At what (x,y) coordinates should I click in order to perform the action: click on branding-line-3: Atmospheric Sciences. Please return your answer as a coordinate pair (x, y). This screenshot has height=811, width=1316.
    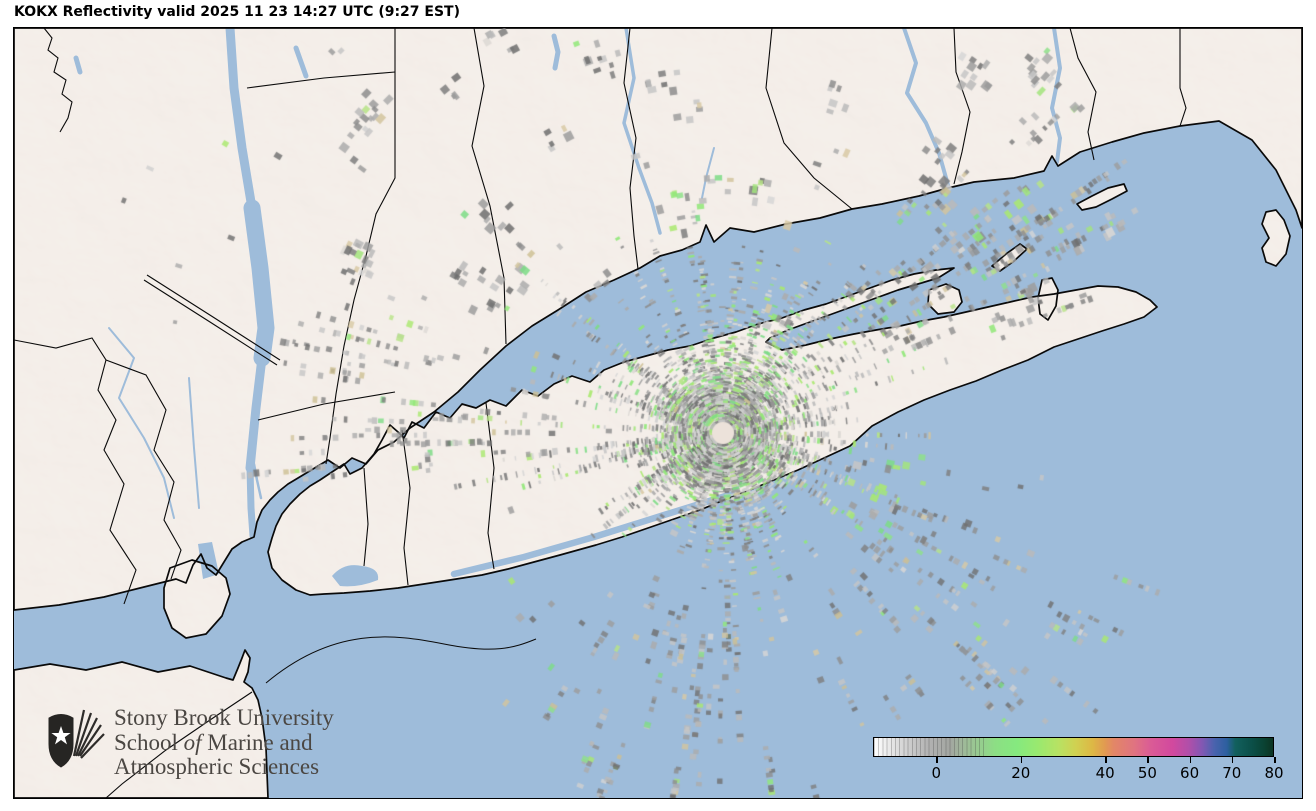
    Looking at the image, I should click on (217, 766).